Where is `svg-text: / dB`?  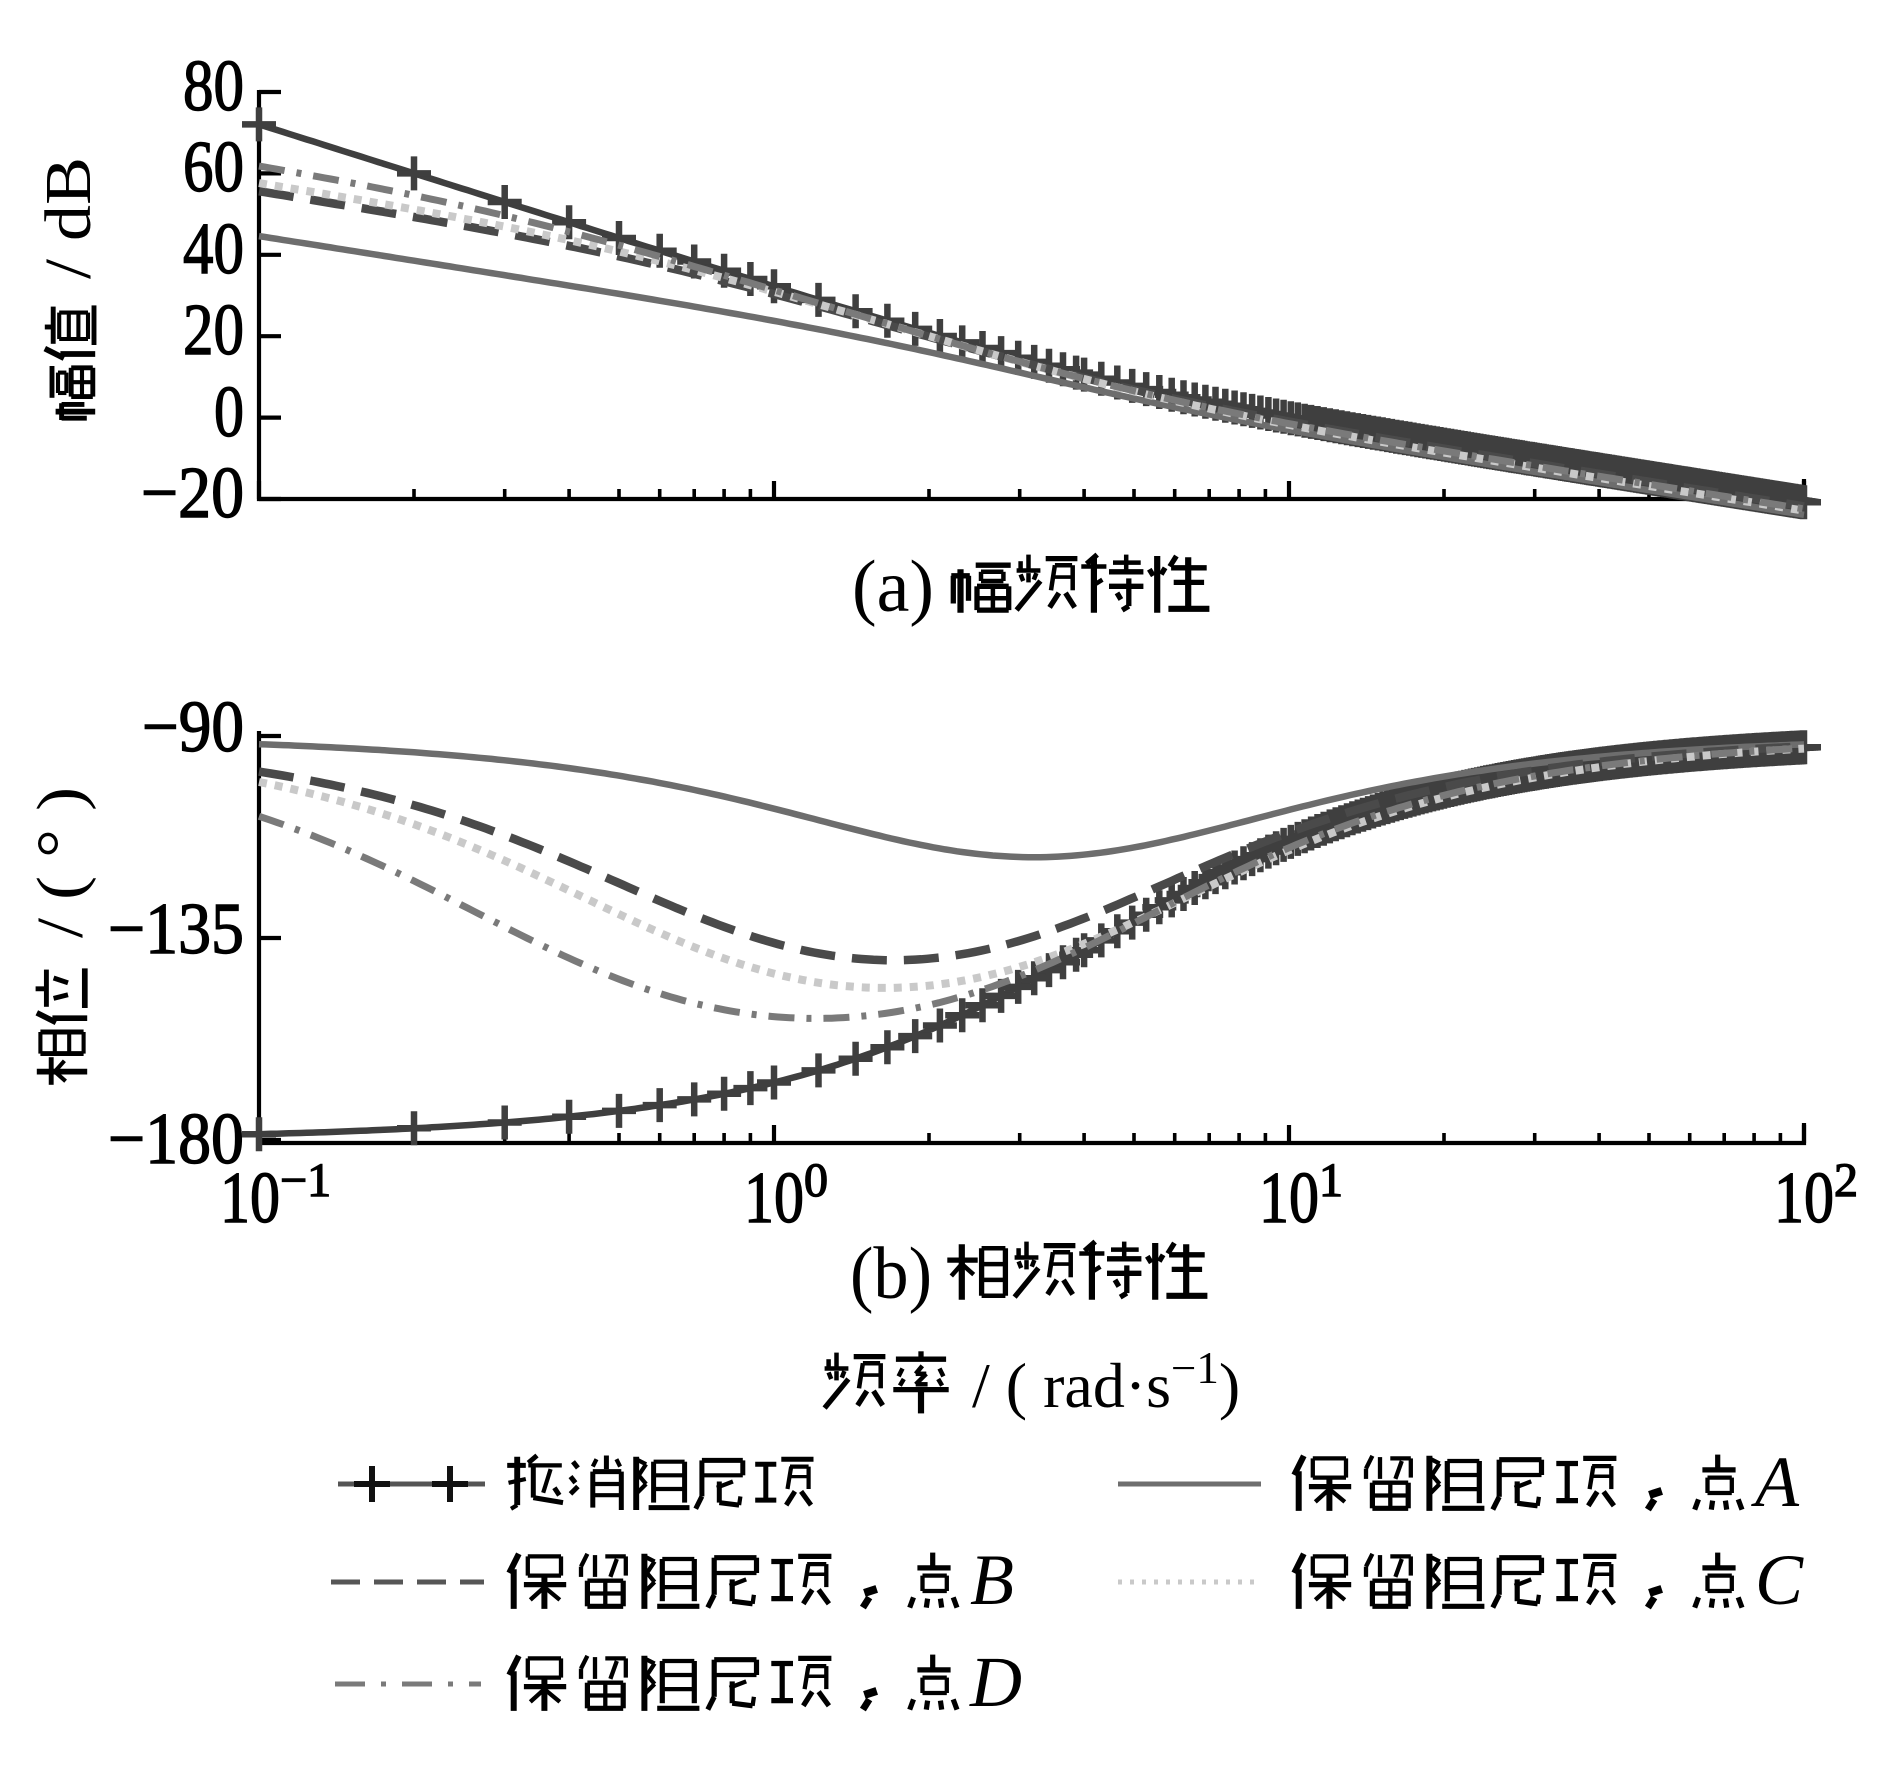
svg-text: / dB is located at coordinates (68, 227).